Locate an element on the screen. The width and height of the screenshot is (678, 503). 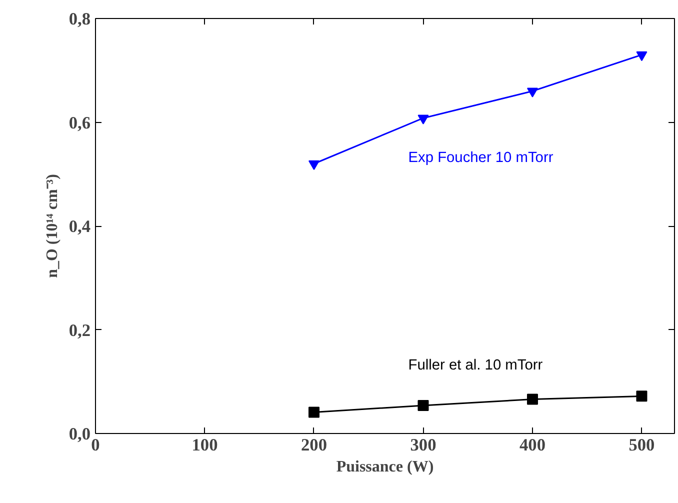
y-axis-title: n_O (10¹⁴ cm⁻³) is located at coordinates (52, 226).